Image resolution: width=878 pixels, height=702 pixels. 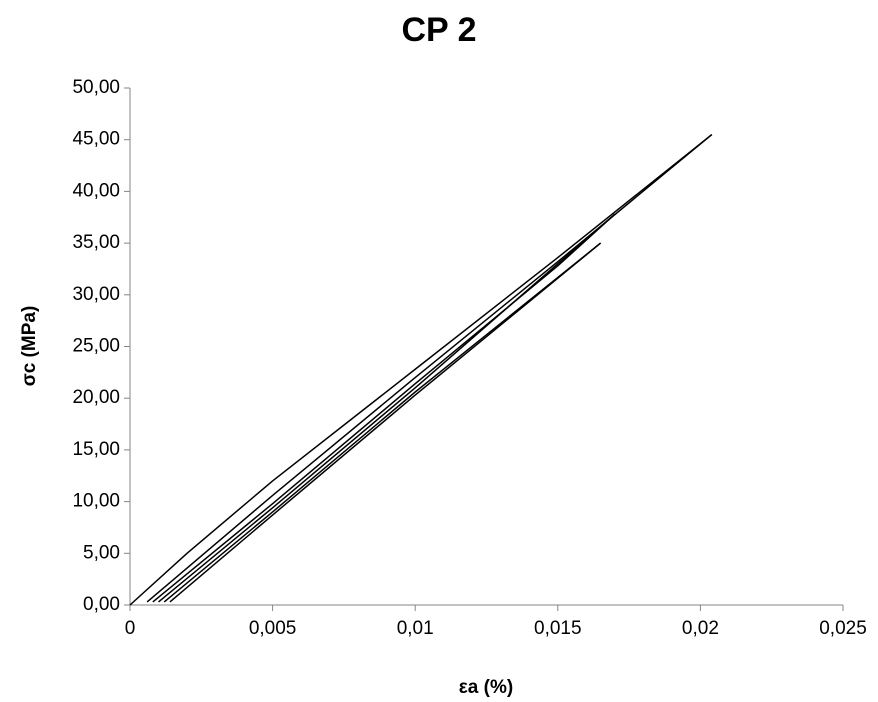 What do you see at coordinates (96, 346) in the screenshot?
I see `y-tick-label: 25,00` at bounding box center [96, 346].